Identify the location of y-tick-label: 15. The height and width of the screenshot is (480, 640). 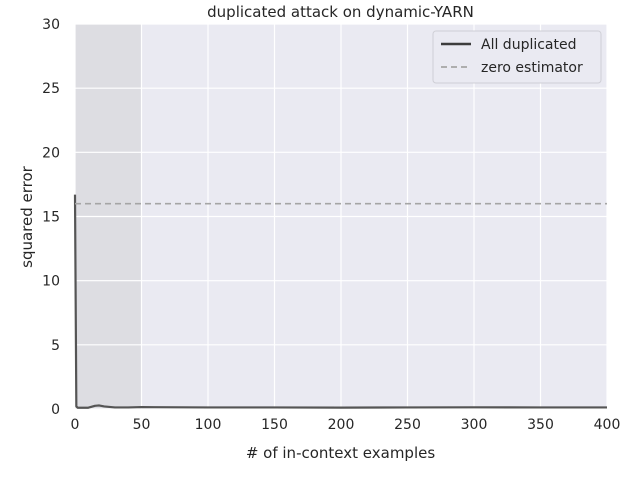
(51, 218).